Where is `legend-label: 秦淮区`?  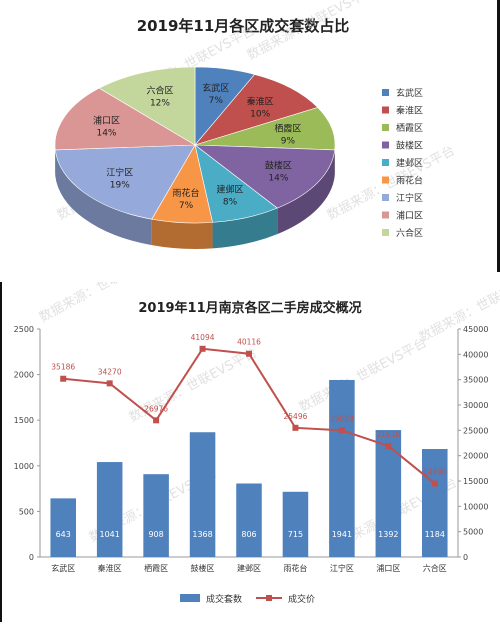
legend-label: 秦淮区 is located at coordinates (409, 111).